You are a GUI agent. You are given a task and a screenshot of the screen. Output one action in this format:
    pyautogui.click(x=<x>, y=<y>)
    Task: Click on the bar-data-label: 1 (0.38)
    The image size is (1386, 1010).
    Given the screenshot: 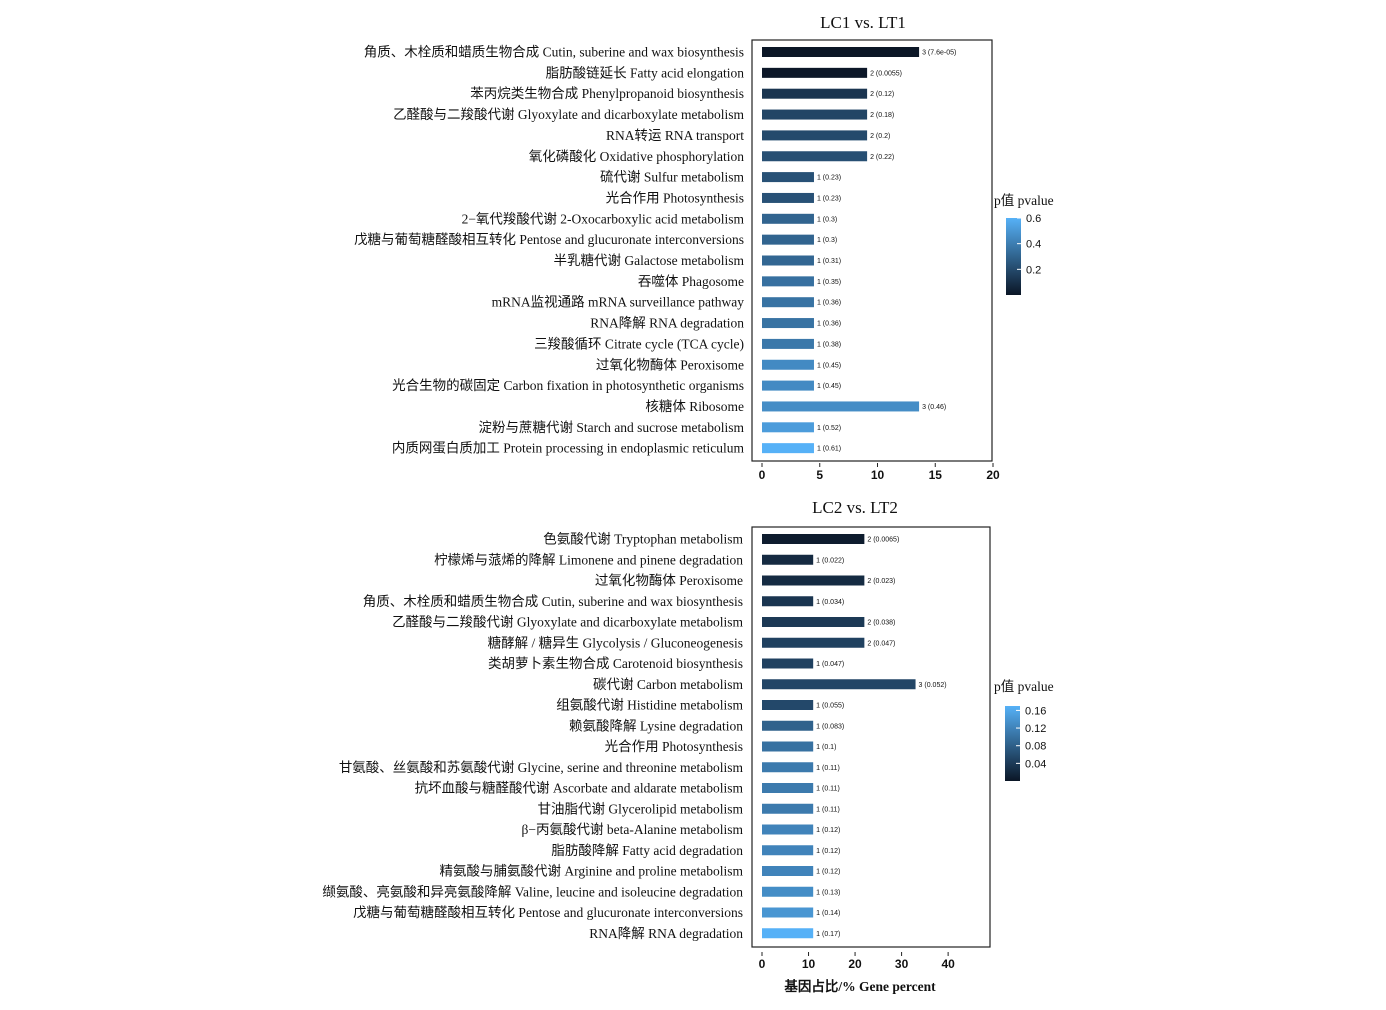 What is the action you would take?
    pyautogui.click(x=829, y=344)
    